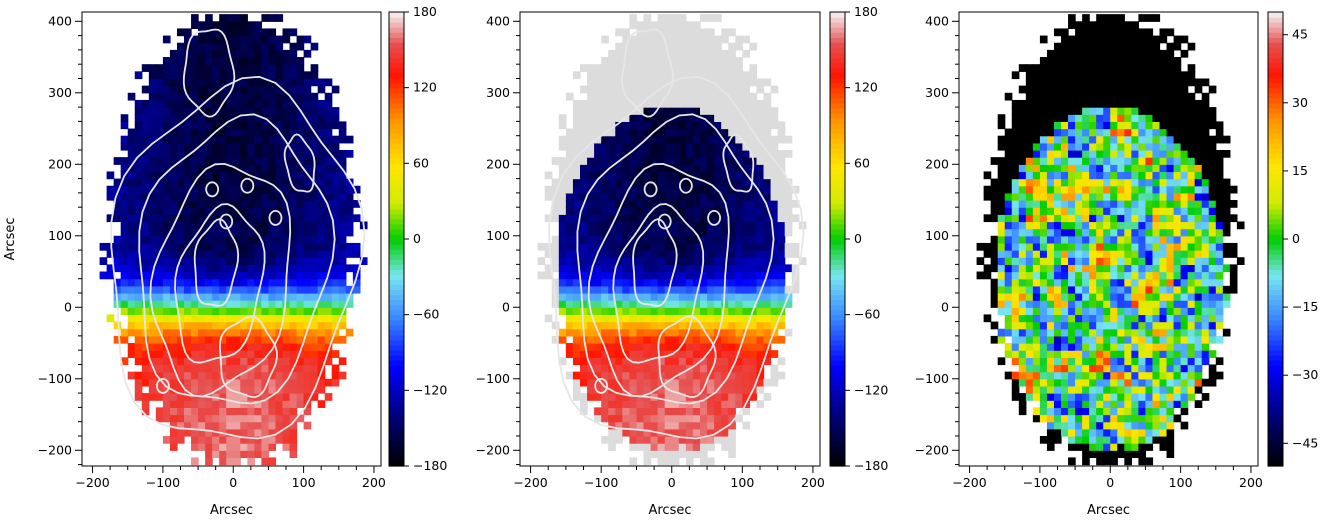 The image size is (1341, 521). Describe the element at coordinates (55, 449) in the screenshot. I see `y-tick-label: −200` at that location.